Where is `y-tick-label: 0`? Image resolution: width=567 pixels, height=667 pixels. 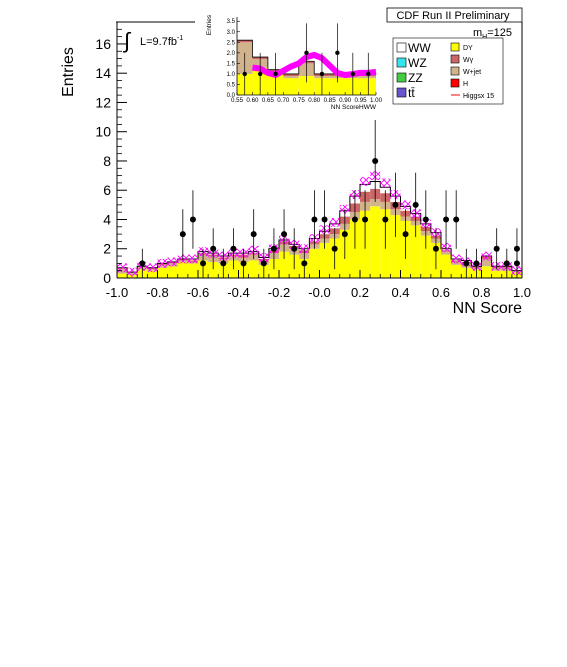 y-tick-label: 0 is located at coordinates (107, 278).